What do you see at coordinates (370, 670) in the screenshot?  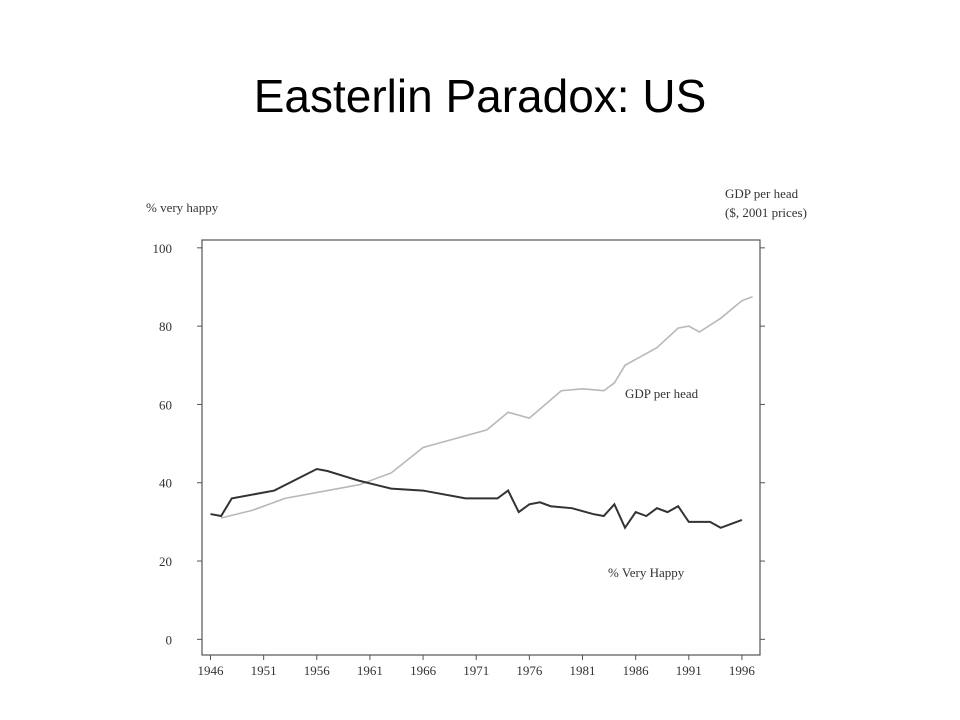 I see `x-tick-label: 1961` at bounding box center [370, 670].